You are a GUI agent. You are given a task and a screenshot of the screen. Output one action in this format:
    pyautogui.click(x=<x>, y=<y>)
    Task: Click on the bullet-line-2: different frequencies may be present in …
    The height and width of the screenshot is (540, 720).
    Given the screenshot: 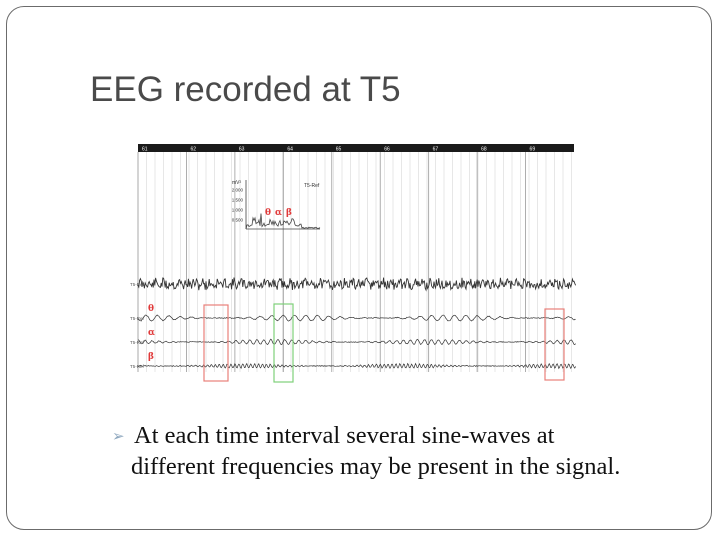 What is the action you would take?
    pyautogui.click(x=376, y=466)
    